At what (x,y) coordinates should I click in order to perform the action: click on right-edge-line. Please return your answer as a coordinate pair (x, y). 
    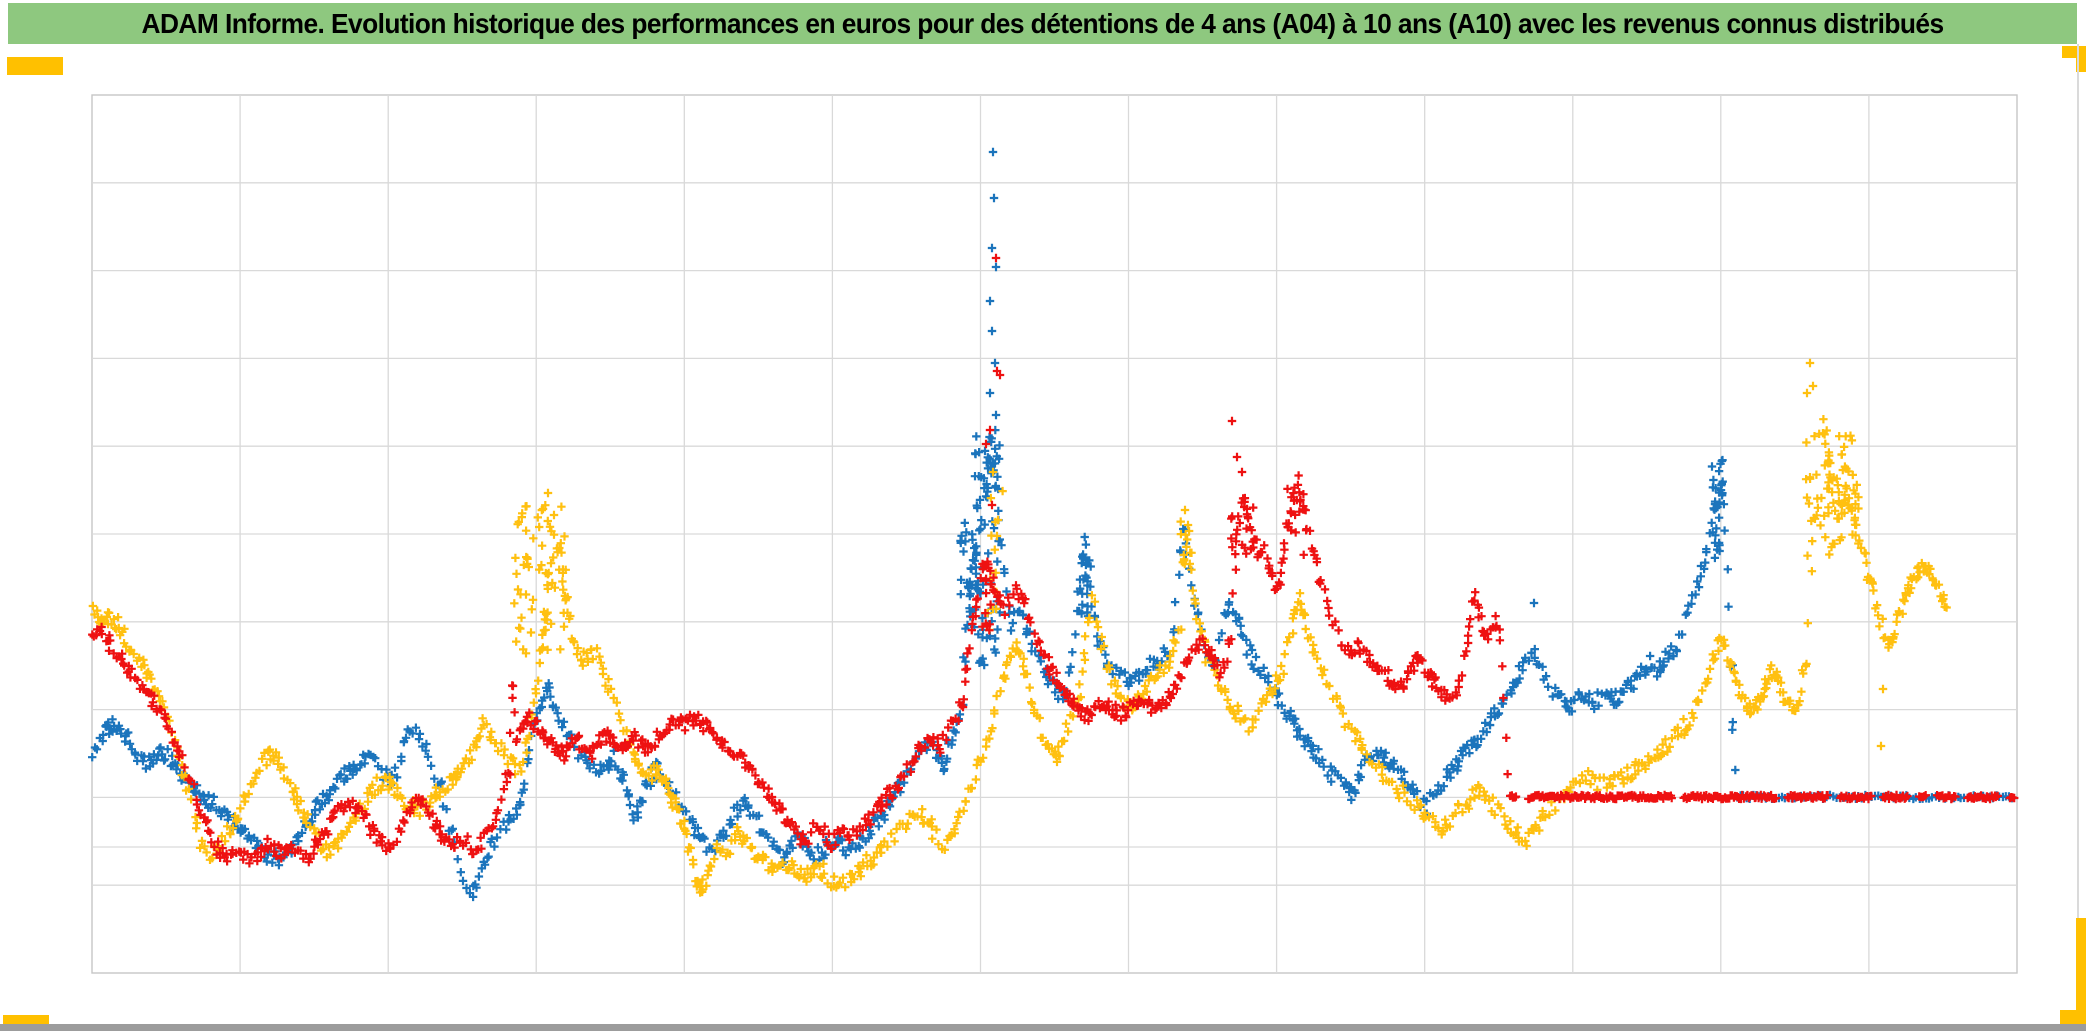
    Looking at the image, I should click on (2078, 534).